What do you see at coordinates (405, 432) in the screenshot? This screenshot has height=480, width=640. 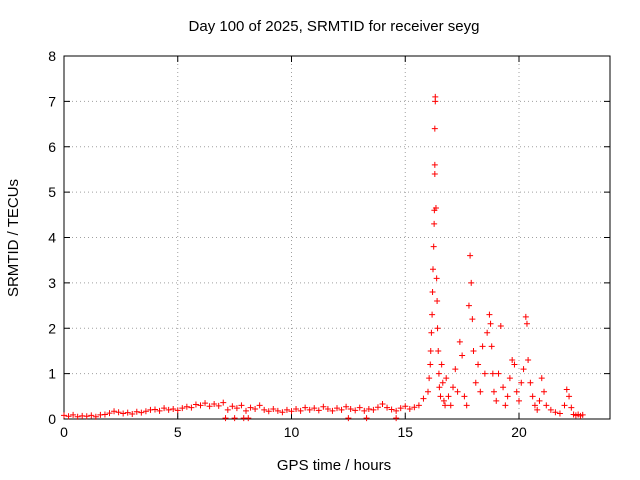 I see `x-tick-label: 15` at bounding box center [405, 432].